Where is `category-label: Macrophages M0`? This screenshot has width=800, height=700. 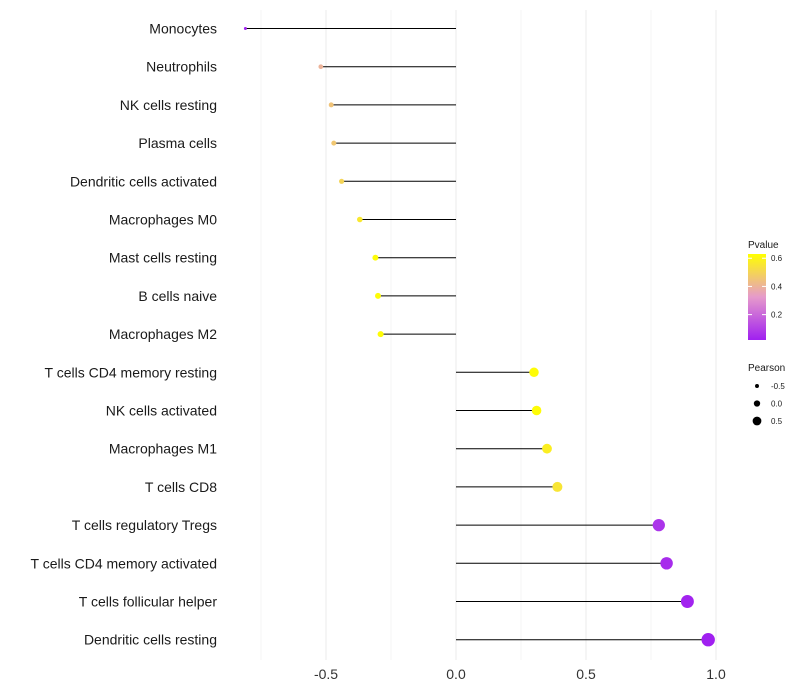 category-label: Macrophages M0 is located at coordinates (163, 220).